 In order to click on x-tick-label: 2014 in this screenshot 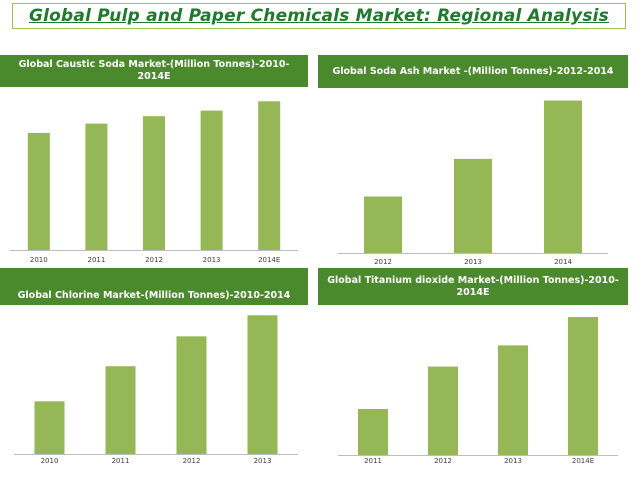, I will do `click(563, 261)`.